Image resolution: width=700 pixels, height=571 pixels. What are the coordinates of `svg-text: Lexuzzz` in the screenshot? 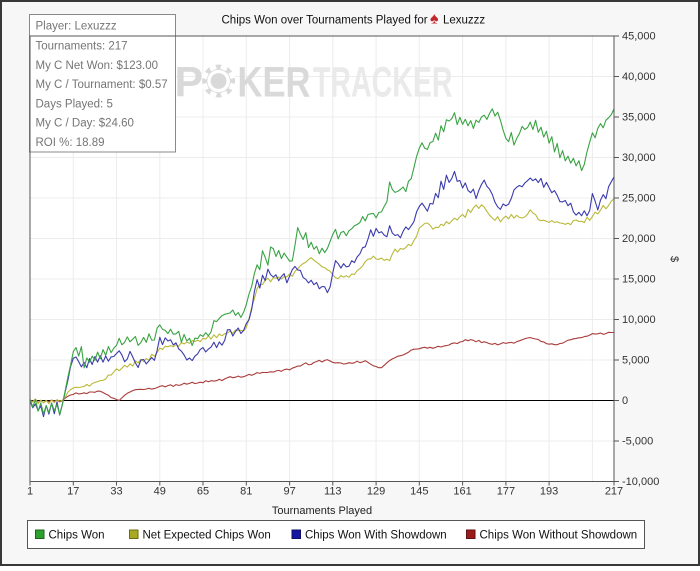 It's located at (464, 21).